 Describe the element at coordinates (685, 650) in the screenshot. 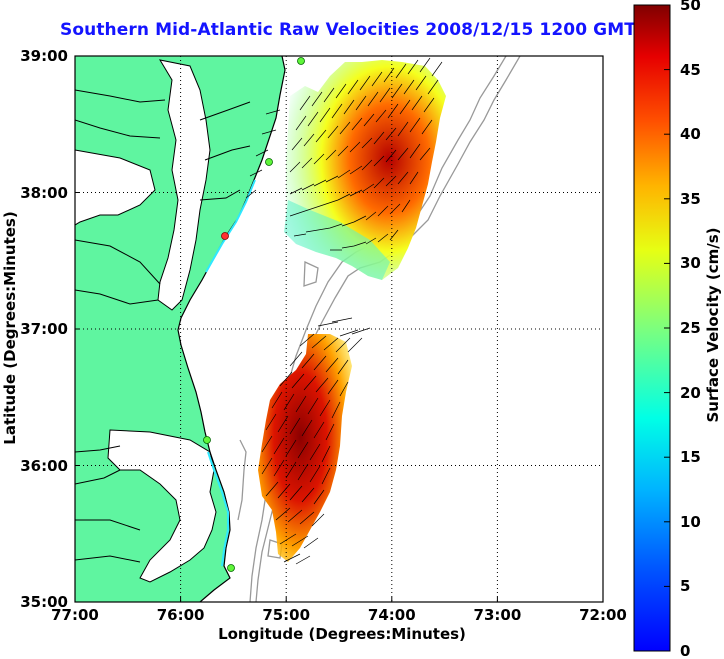

I see `colorbar-tick-label: 0` at that location.